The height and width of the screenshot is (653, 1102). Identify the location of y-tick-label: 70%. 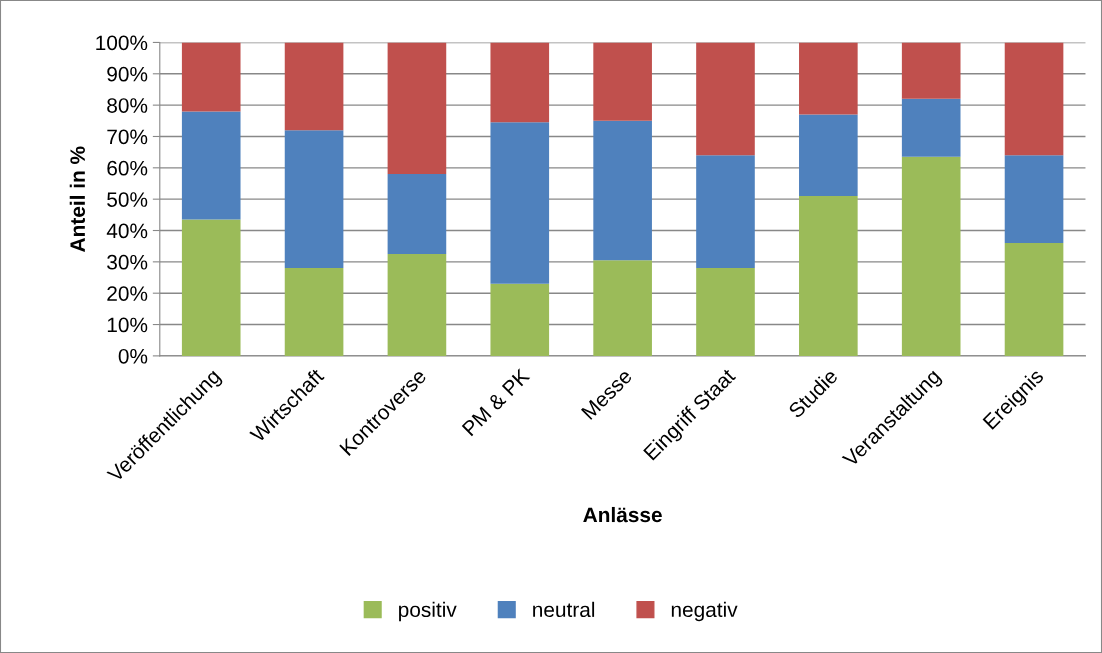
(127, 137).